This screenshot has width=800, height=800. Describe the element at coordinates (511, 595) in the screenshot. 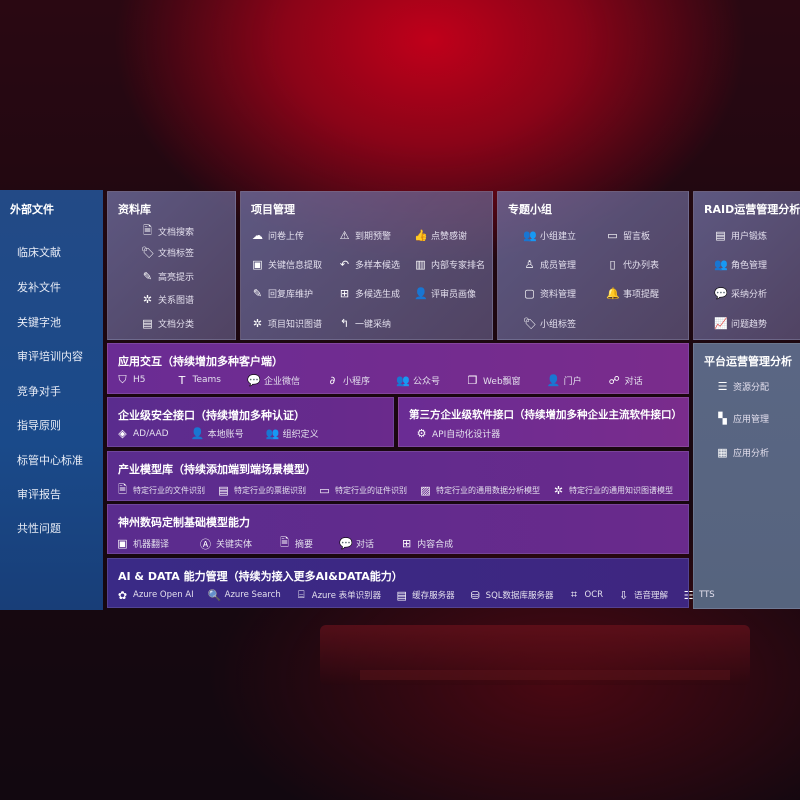

I see `aidata-item: ⛁ SQL数据库服务器` at that location.